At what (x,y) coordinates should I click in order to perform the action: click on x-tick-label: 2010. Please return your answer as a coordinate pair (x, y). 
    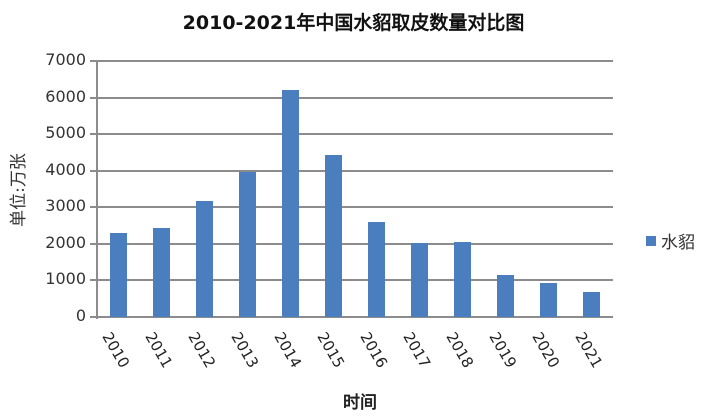
    Looking at the image, I should click on (115, 350).